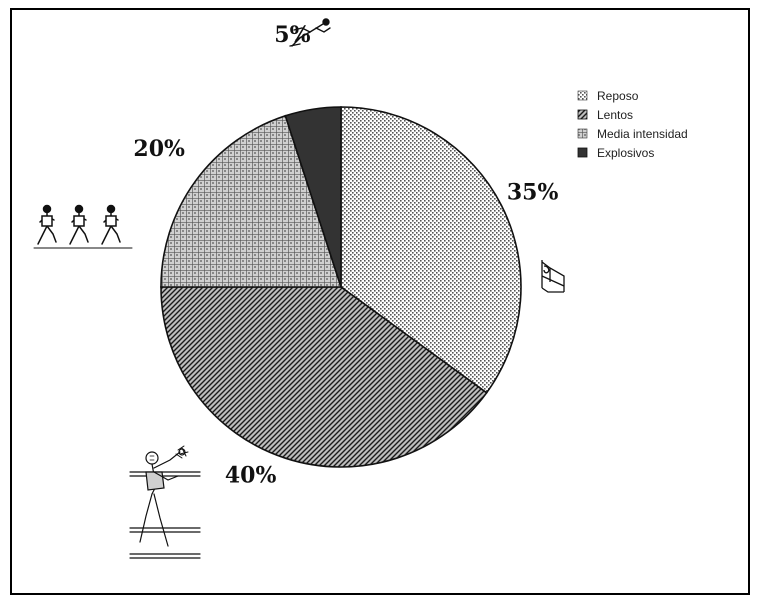 The width and height of the screenshot is (760, 601). What do you see at coordinates (313, 197) in the screenshot?
I see `slice-explosivos` at bounding box center [313, 197].